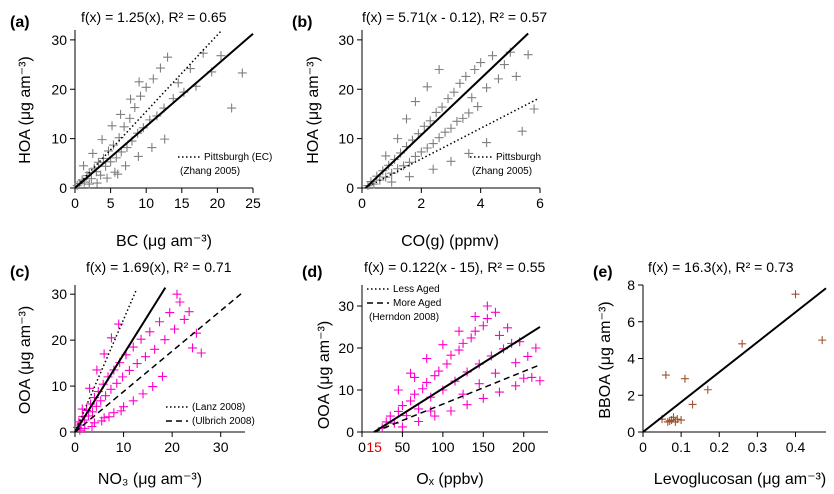 The width and height of the screenshot is (834, 494). I want to click on fit-equation: f(x) = 1.69(x), R² = 0.71, so click(159, 267).